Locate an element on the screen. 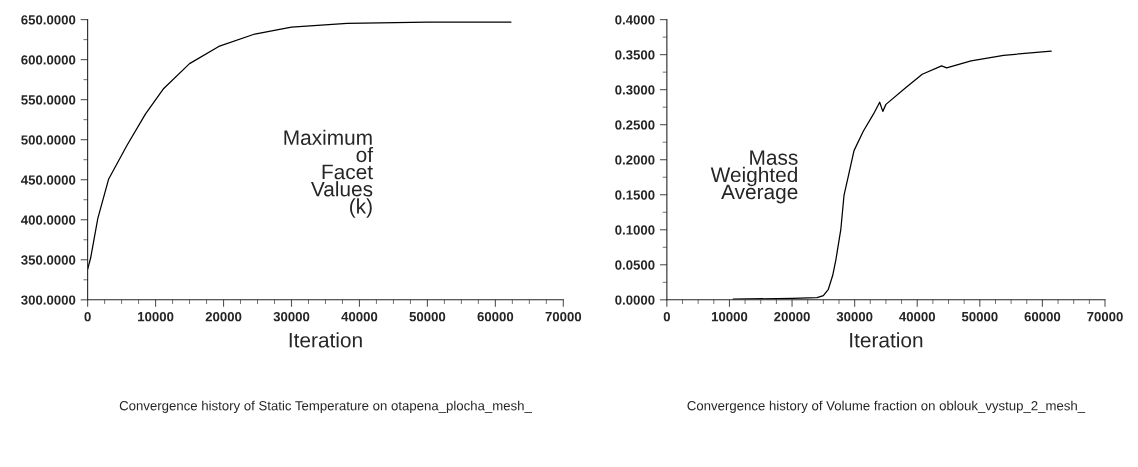  text: Convergence history of Volume fraction on oblouk_vystup_2_mesh_ is located at coordinates (886, 406).